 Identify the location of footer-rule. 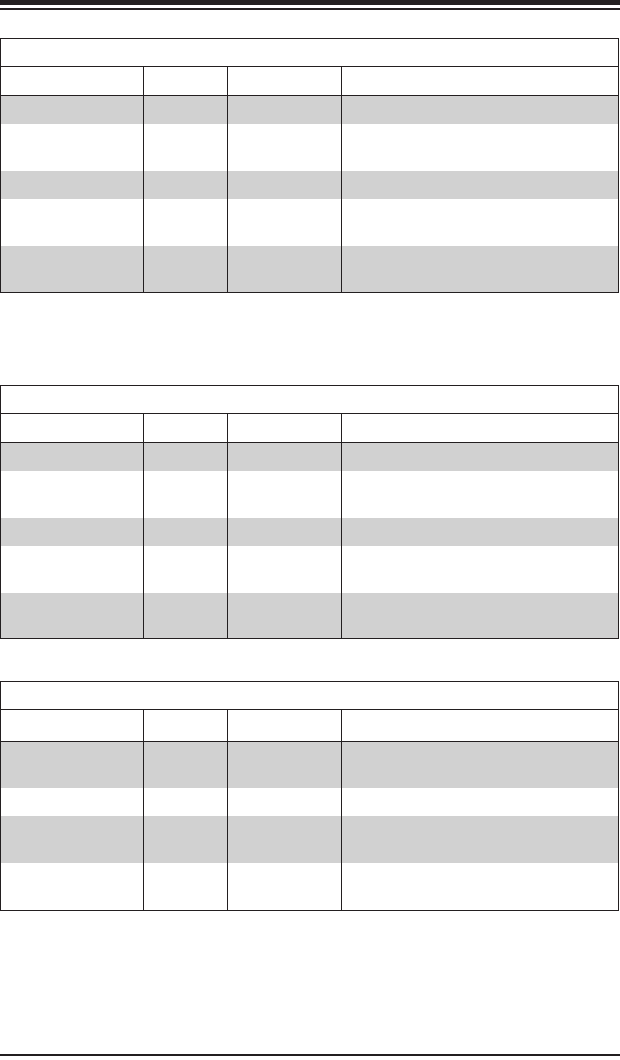
(310, 1055).